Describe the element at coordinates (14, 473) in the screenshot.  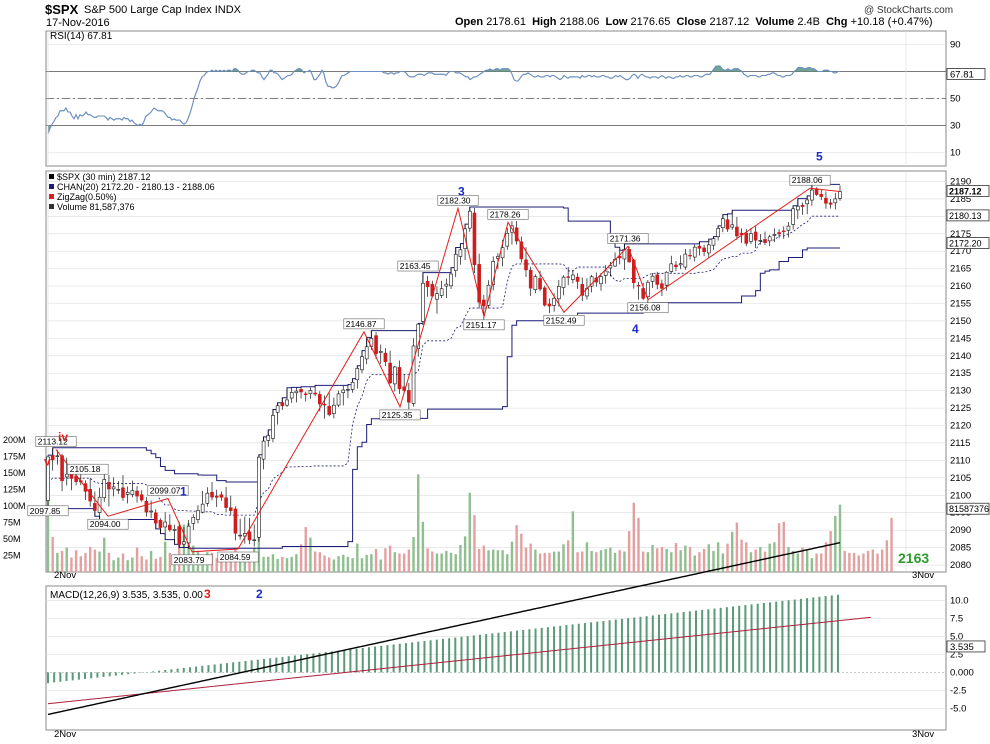
I see `volume-tick-label: 150M` at that location.